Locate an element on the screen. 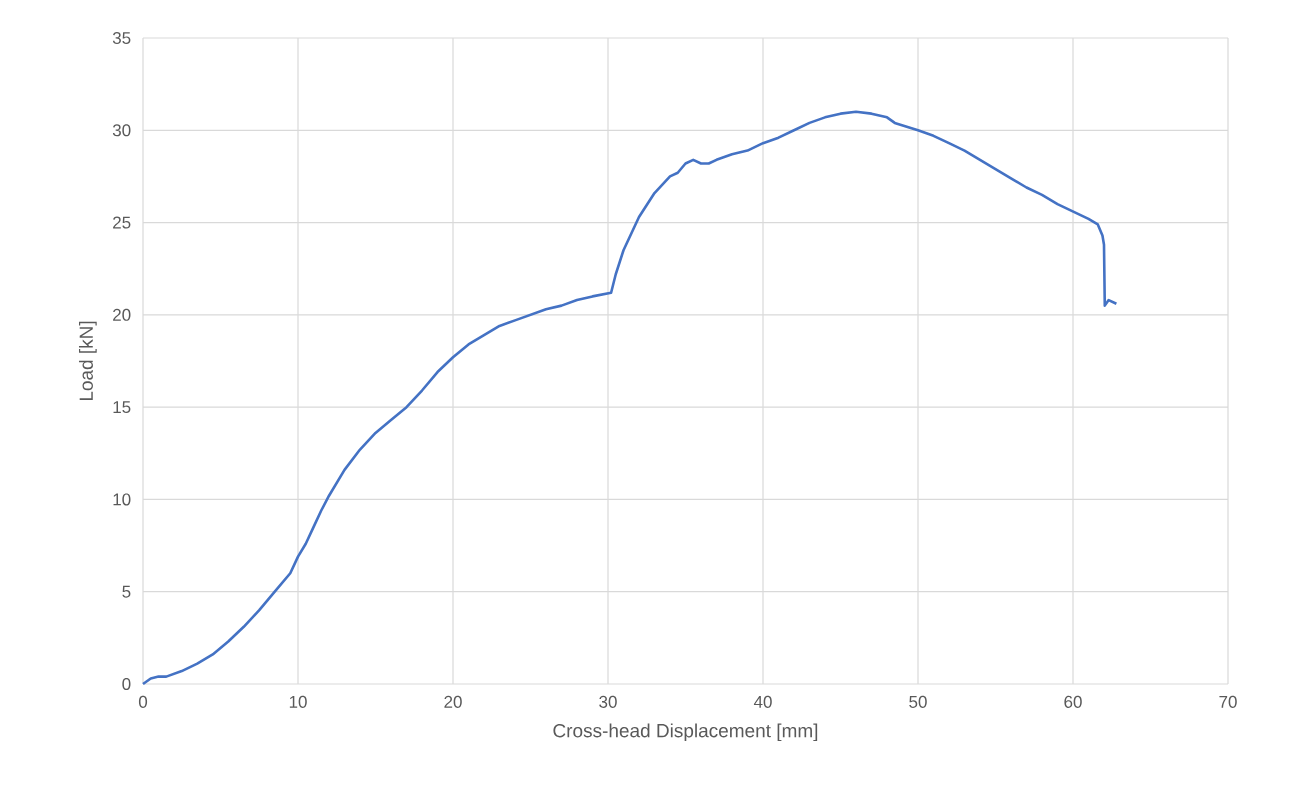 The height and width of the screenshot is (800, 1290). y-axis-title: Load [kN] is located at coordinates (87, 361).